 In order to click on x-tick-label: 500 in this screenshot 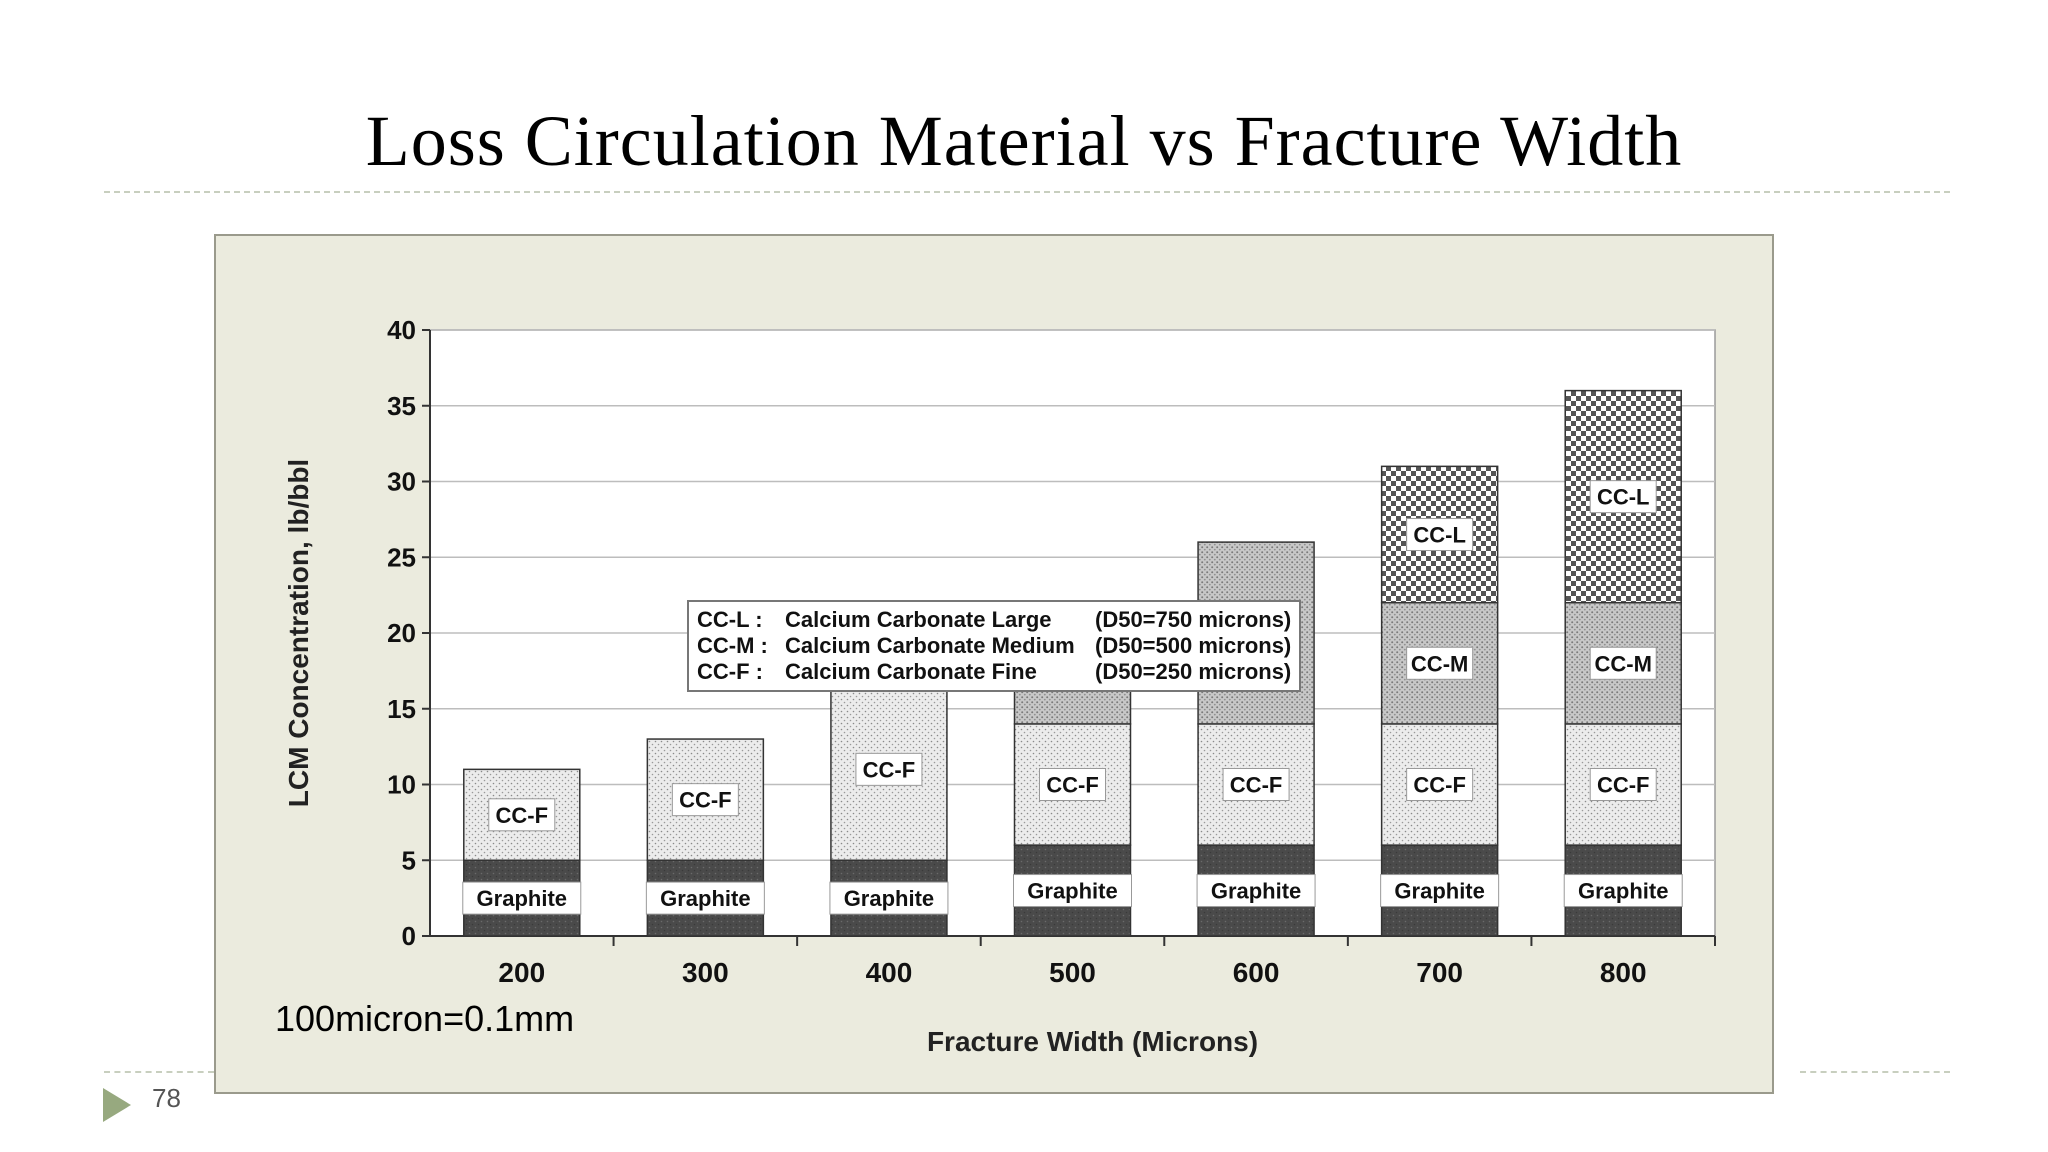, I will do `click(1072, 972)`.